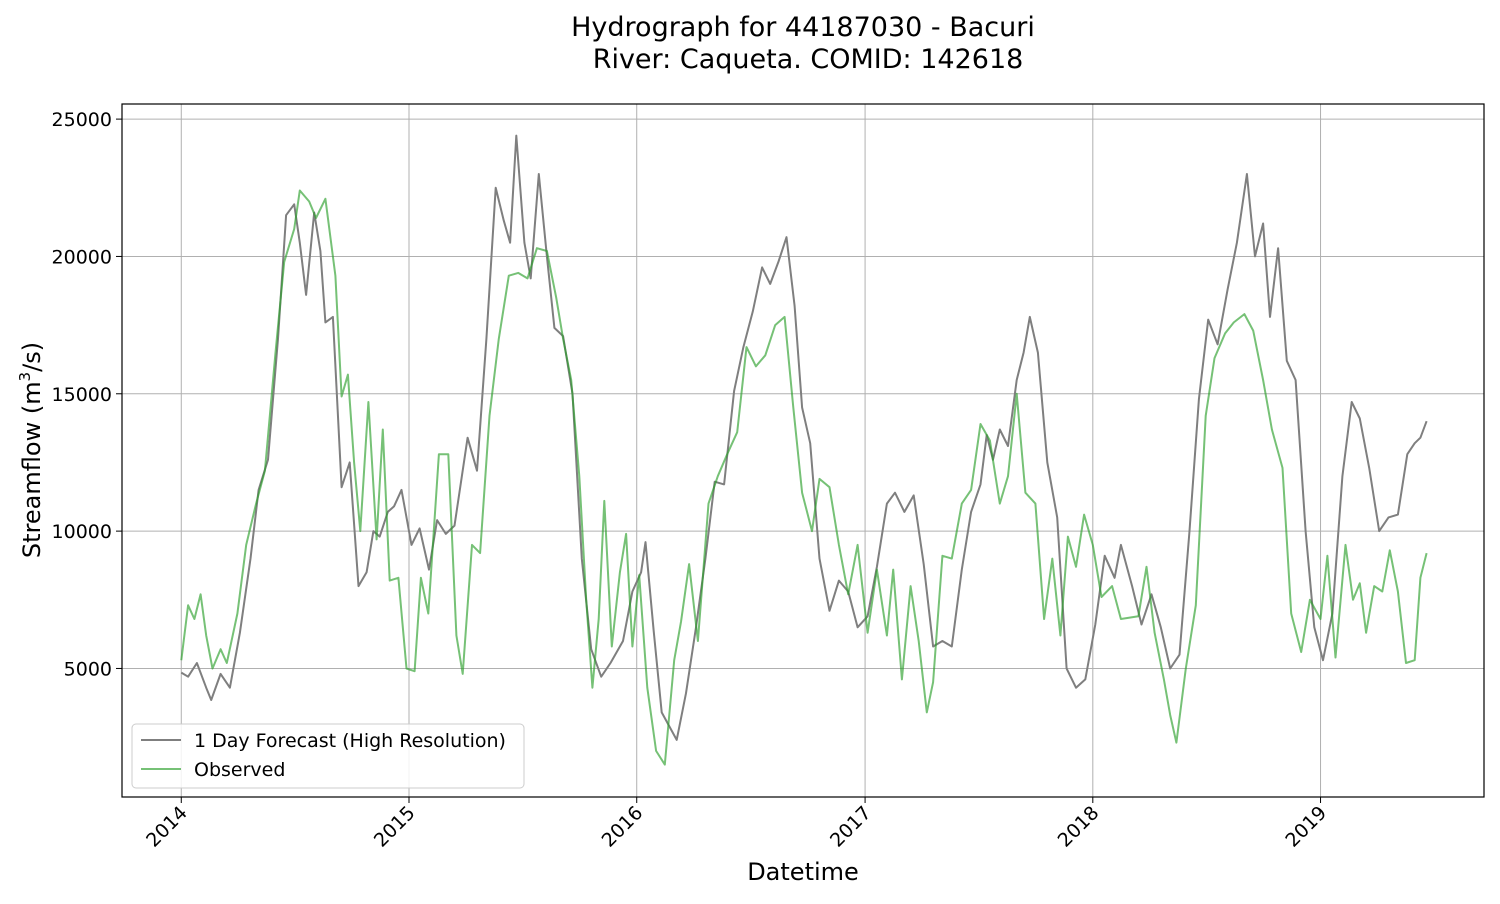 The image size is (1500, 904). I want to click on chart-title-line1: Hydrograph for 44187030 - Bacuri, so click(803, 27).